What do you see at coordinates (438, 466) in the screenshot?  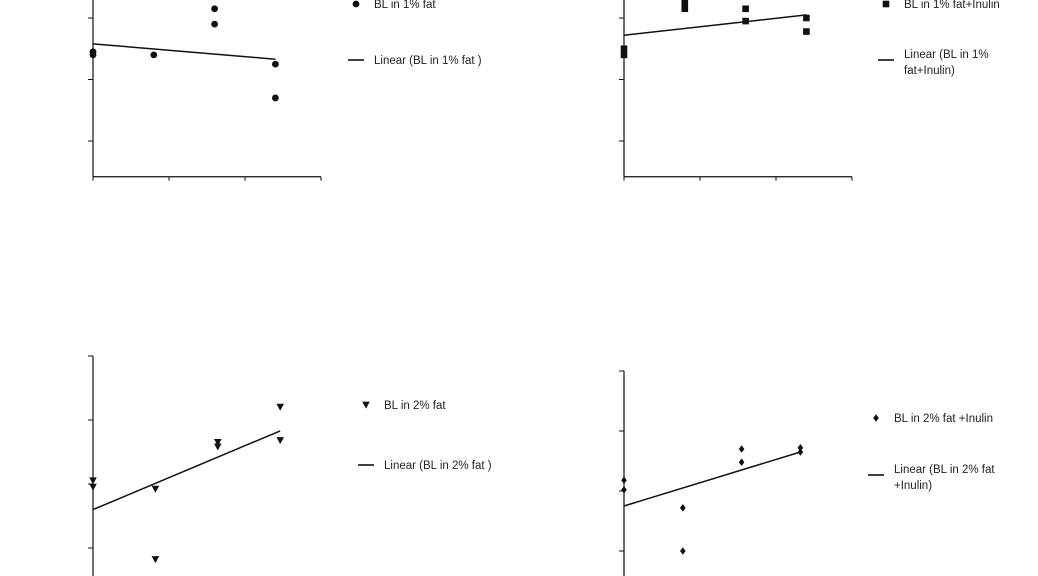 I see `legend-label: Linear (BL in 2% fat )` at bounding box center [438, 466].